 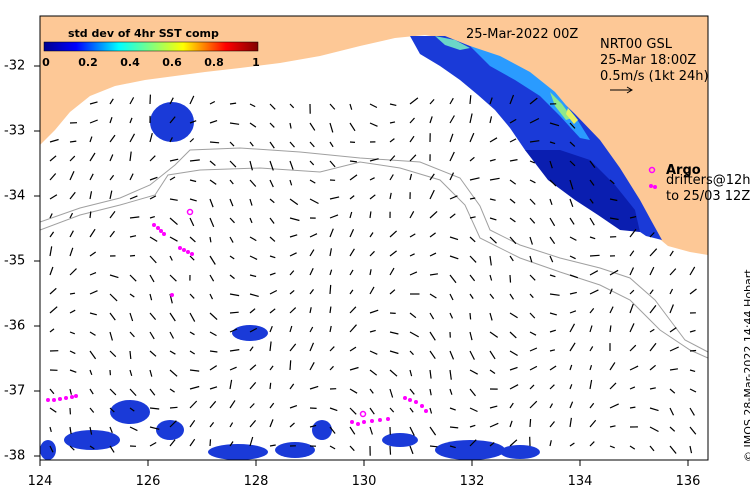 I want to click on x-tick-label: 128, so click(x=256, y=481).